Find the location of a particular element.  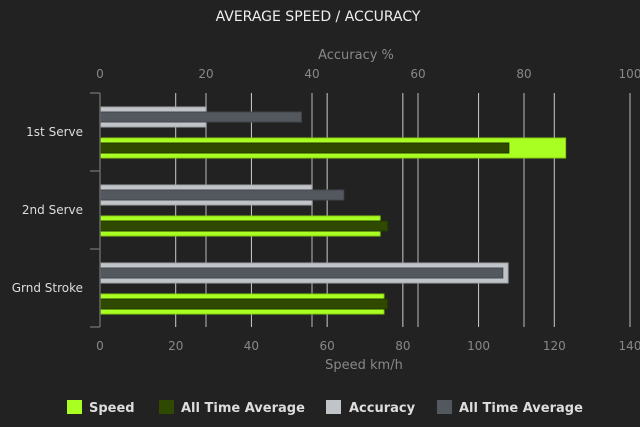

speed-tick-label: 40 is located at coordinates (251, 346).